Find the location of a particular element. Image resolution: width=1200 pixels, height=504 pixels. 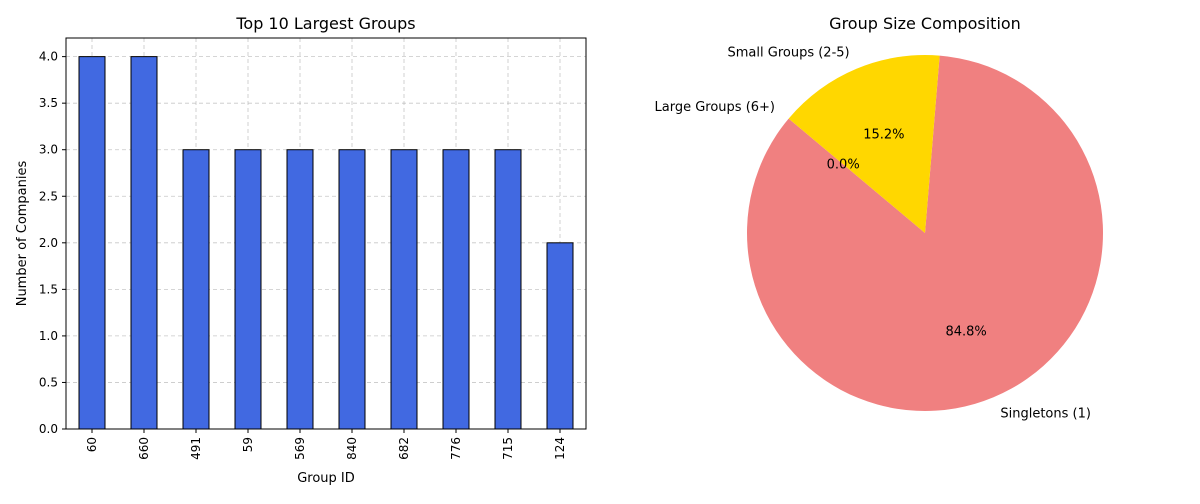

y-tick-label: 1.0 is located at coordinates (48, 336).